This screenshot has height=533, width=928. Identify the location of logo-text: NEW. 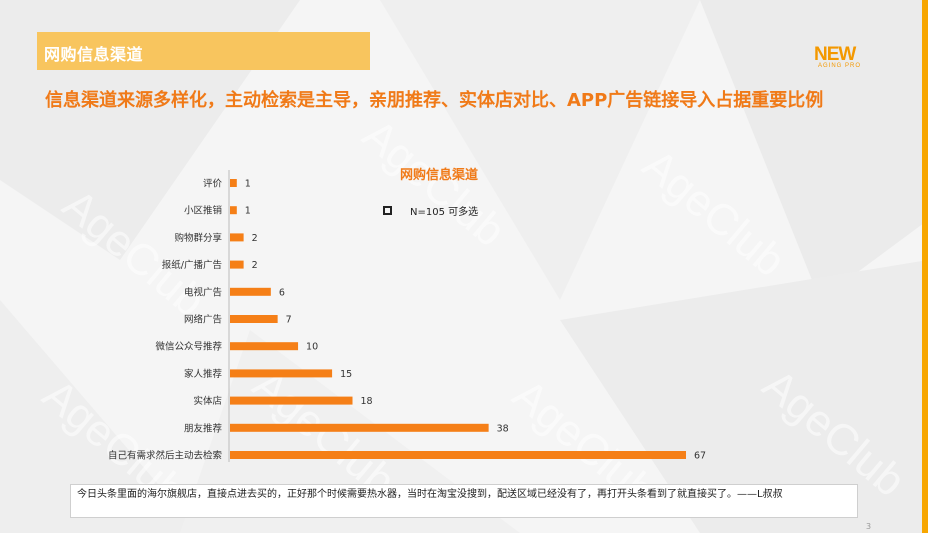
(835, 54).